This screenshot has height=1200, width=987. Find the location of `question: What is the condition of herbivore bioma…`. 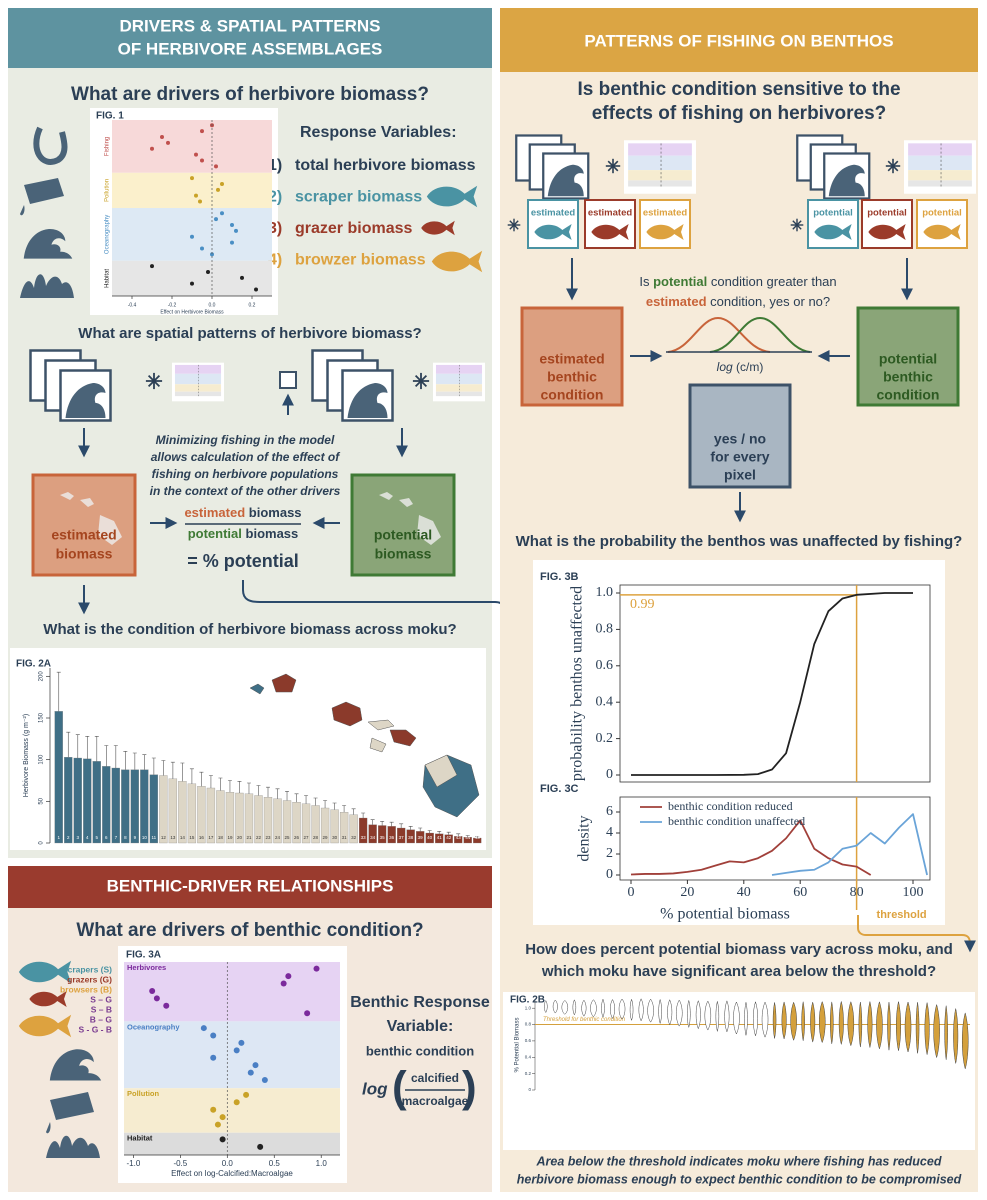

question: What is the condition of herbivore bioma… is located at coordinates (249, 629).